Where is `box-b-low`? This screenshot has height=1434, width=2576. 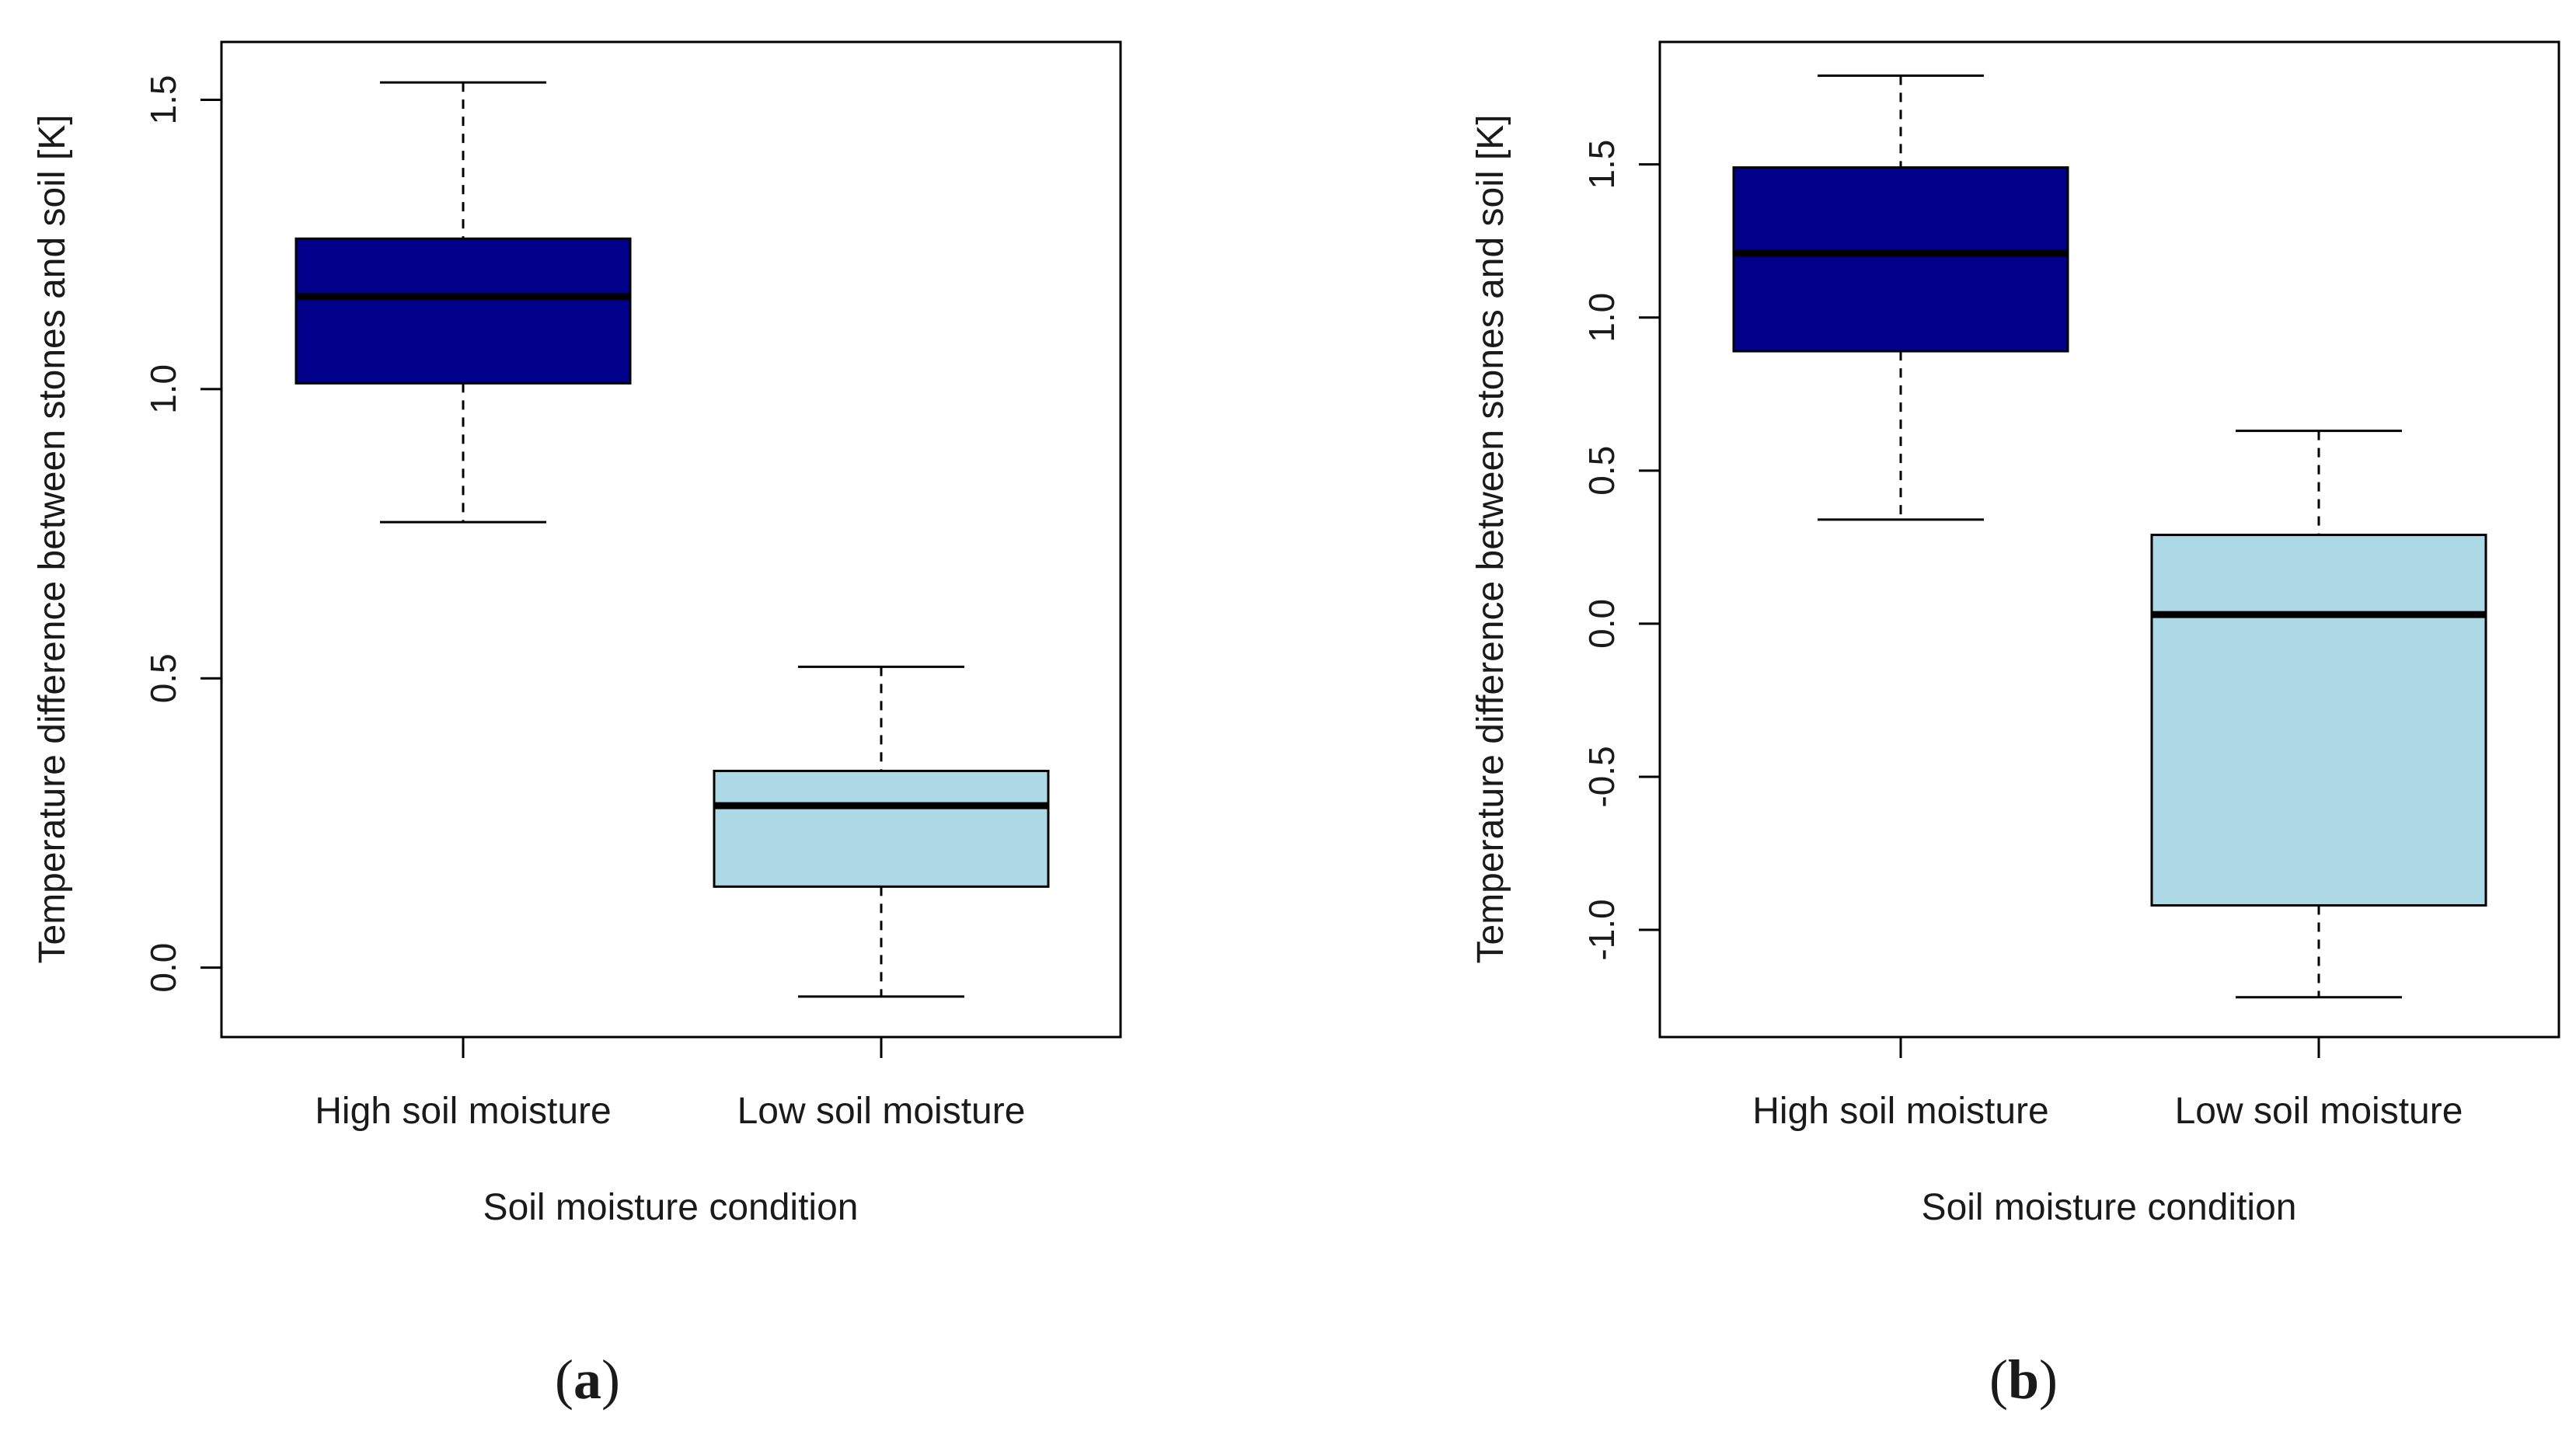 box-b-low is located at coordinates (2318, 714).